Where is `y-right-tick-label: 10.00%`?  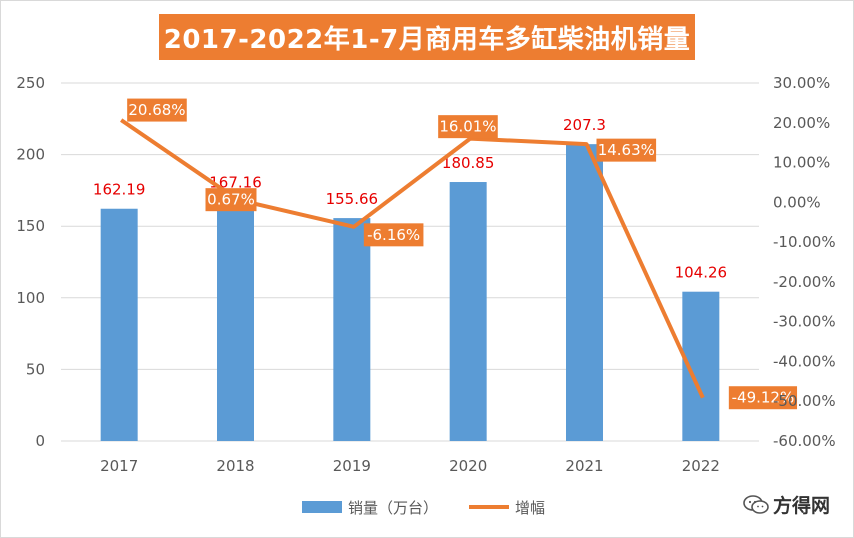
y-right-tick-label: 10.00% is located at coordinates (801, 163).